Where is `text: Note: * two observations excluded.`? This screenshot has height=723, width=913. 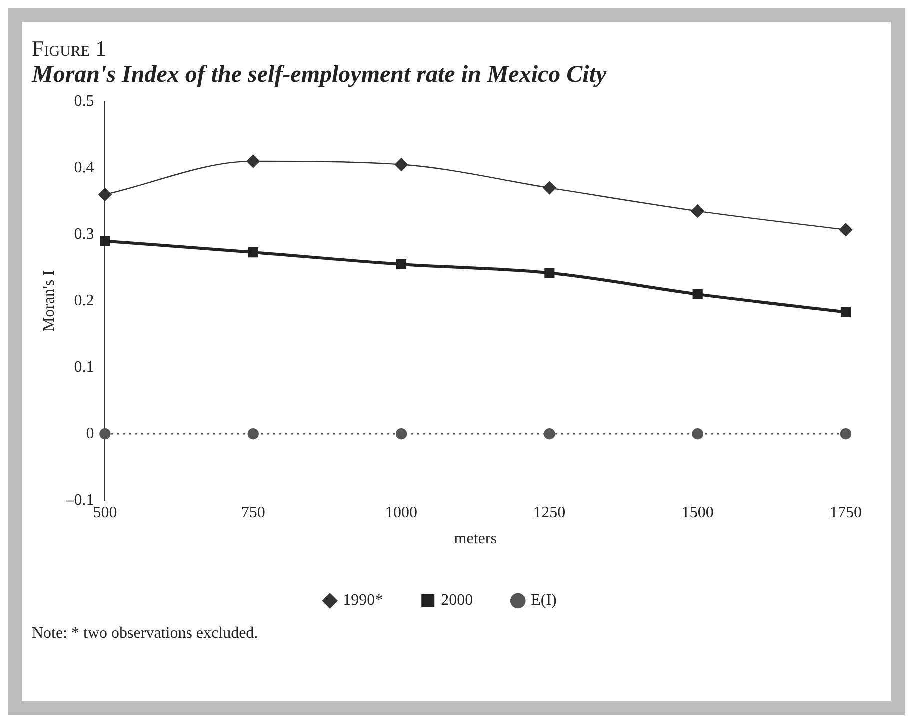
text: Note: * two observations excluded. is located at coordinates (145, 634).